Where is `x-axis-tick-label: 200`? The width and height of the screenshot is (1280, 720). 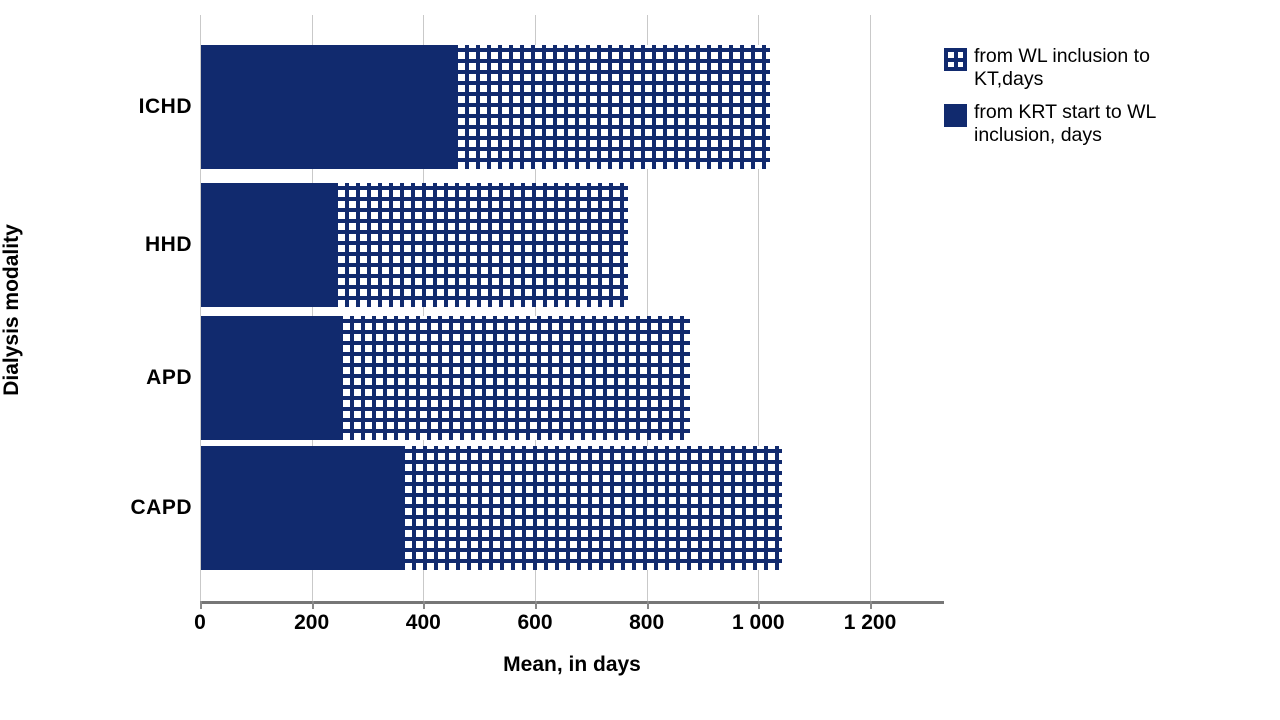 x-axis-tick-label: 200 is located at coordinates (312, 622).